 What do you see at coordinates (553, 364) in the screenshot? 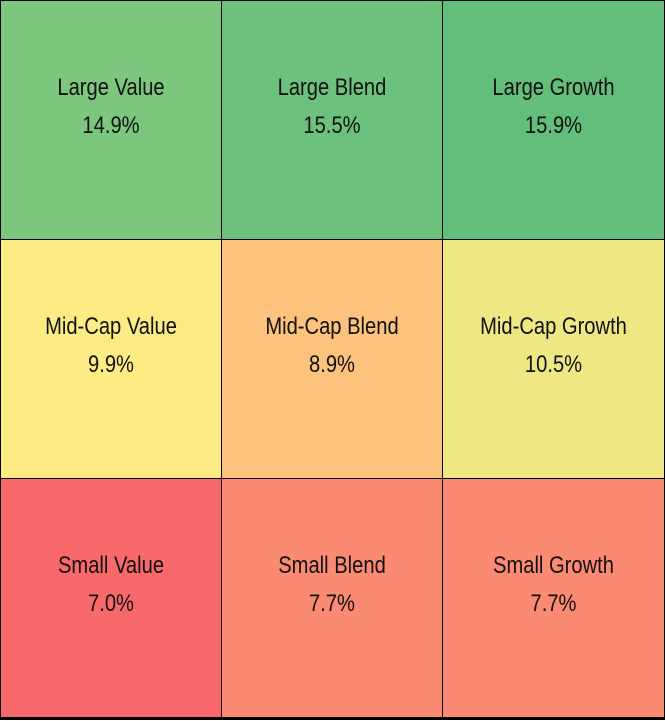
I see `cell-value: 10.5%` at bounding box center [553, 364].